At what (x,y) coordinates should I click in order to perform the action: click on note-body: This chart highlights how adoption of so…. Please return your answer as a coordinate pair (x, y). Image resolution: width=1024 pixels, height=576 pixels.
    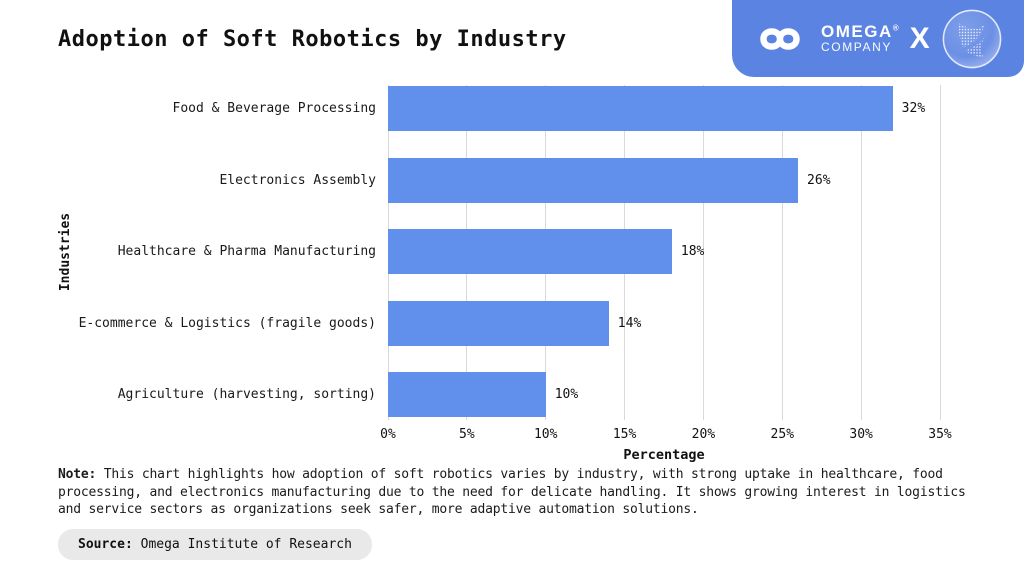
    Looking at the image, I should click on (512, 492).